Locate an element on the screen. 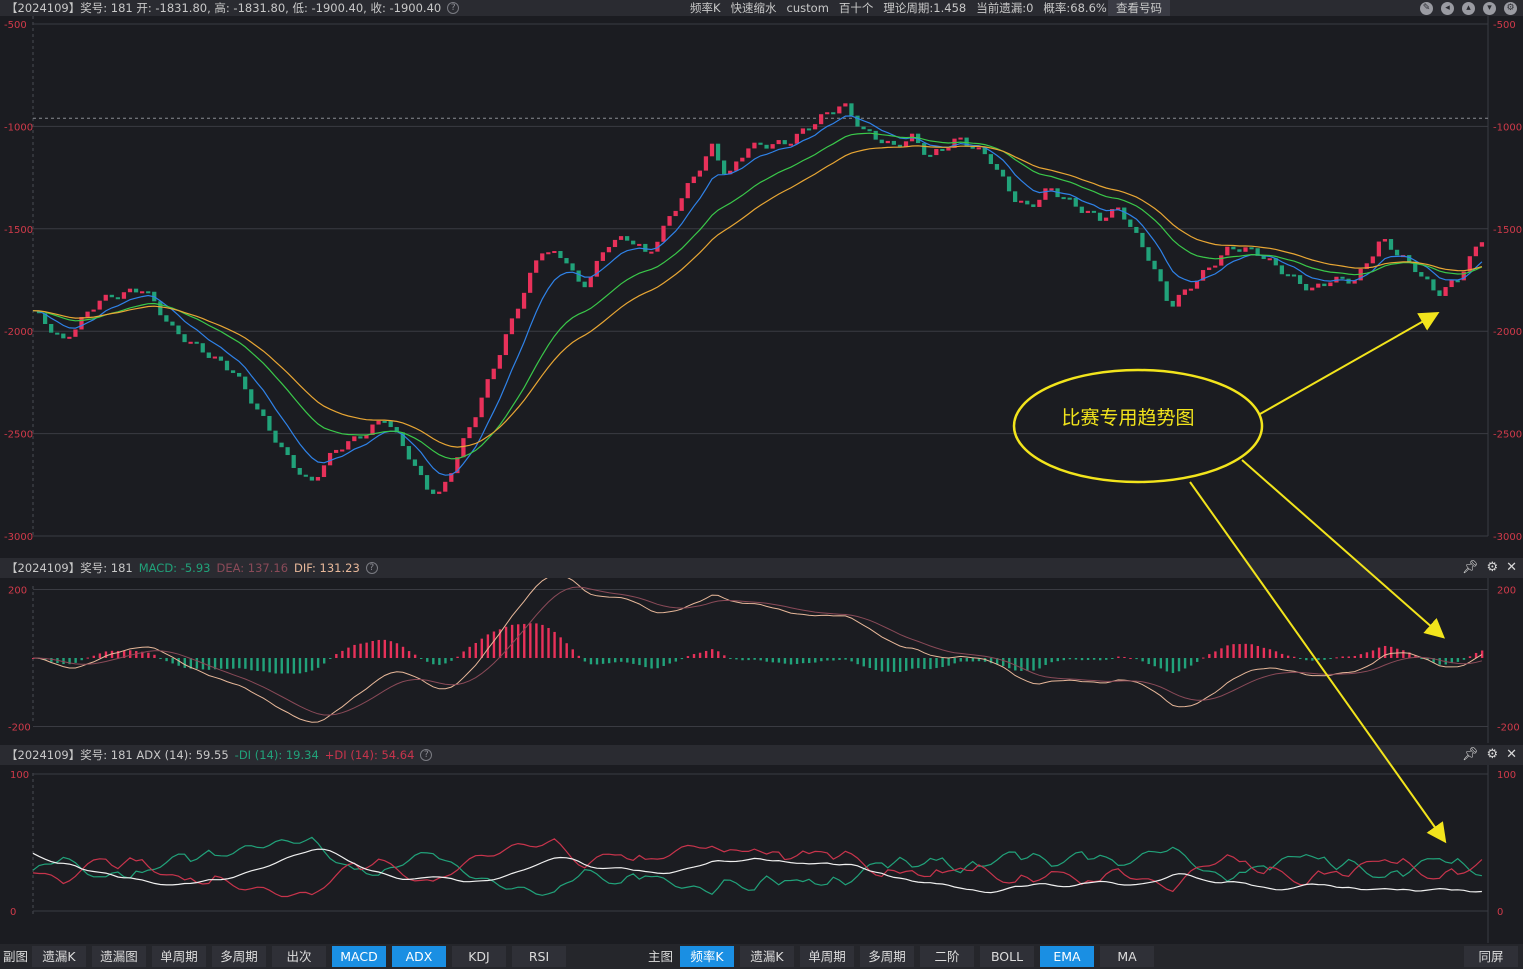 The width and height of the screenshot is (1523, 969). sub-chart-button-8: RSI is located at coordinates (539, 956).